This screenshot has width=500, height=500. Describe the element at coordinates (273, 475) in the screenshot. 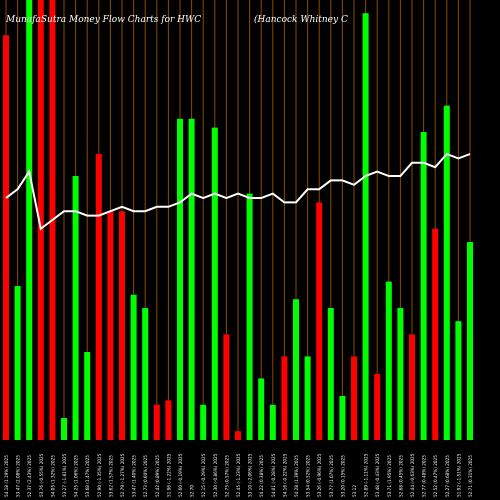

I see `x-tick-label: 54.01 (-0.28%) 2025` at that location.